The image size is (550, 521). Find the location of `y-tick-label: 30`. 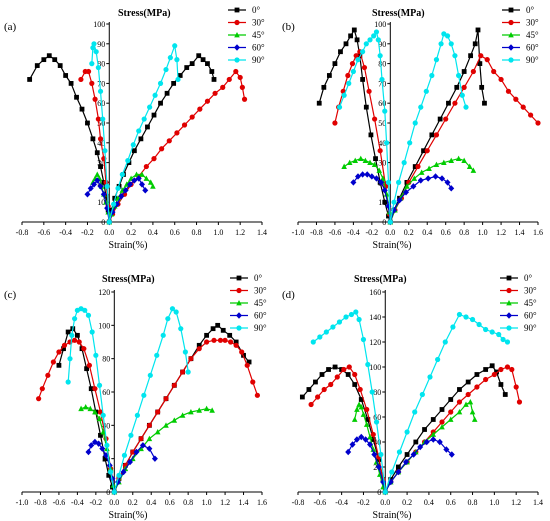

y-tick-label: 30 is located at coordinates (101, 163).